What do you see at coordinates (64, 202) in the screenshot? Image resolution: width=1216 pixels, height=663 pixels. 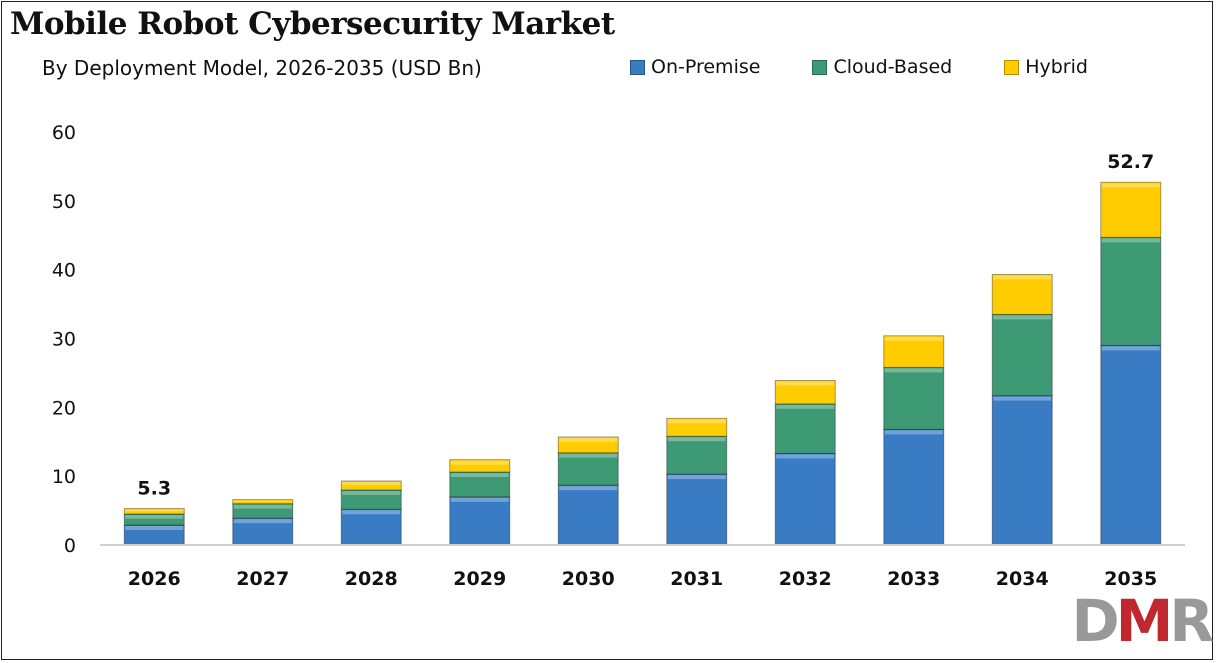 I see `y-tick-label: 50` at bounding box center [64, 202].